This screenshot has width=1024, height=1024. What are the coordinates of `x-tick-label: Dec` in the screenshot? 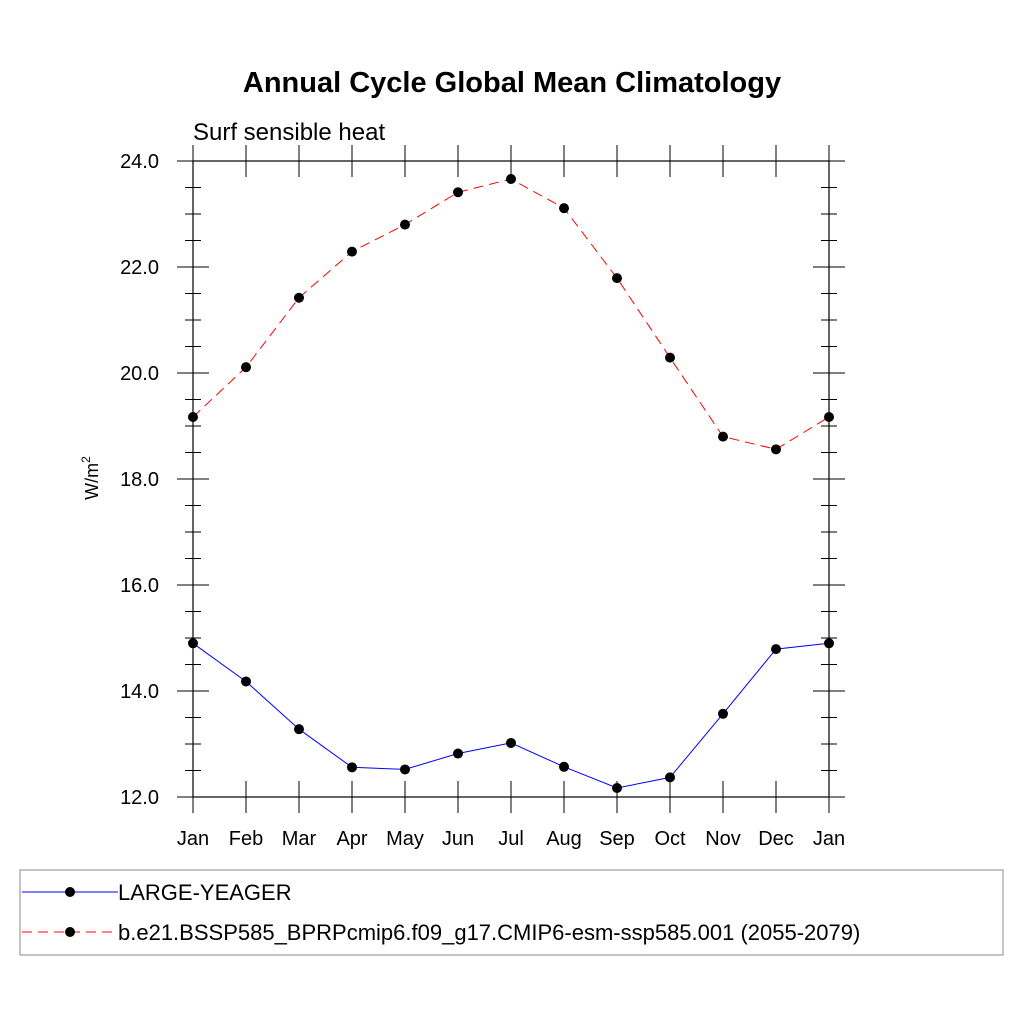 It's located at (776, 839).